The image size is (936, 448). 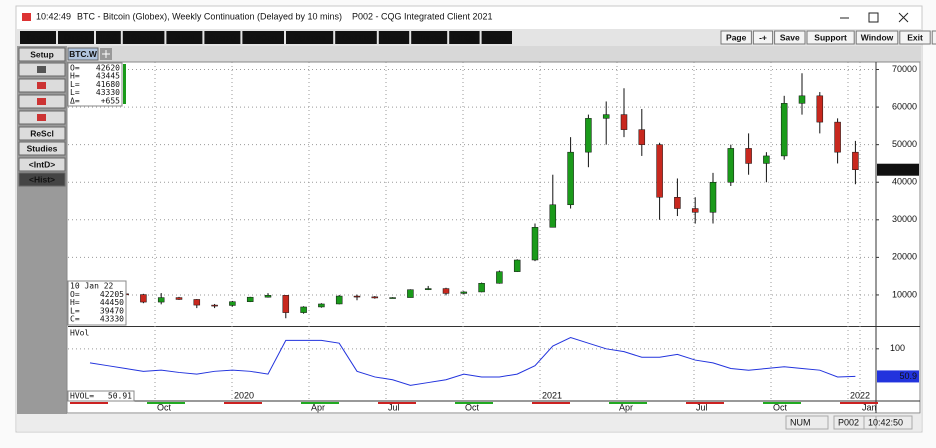 What do you see at coordinates (494, 54) in the screenshot?
I see `tab-strip` at bounding box center [494, 54].